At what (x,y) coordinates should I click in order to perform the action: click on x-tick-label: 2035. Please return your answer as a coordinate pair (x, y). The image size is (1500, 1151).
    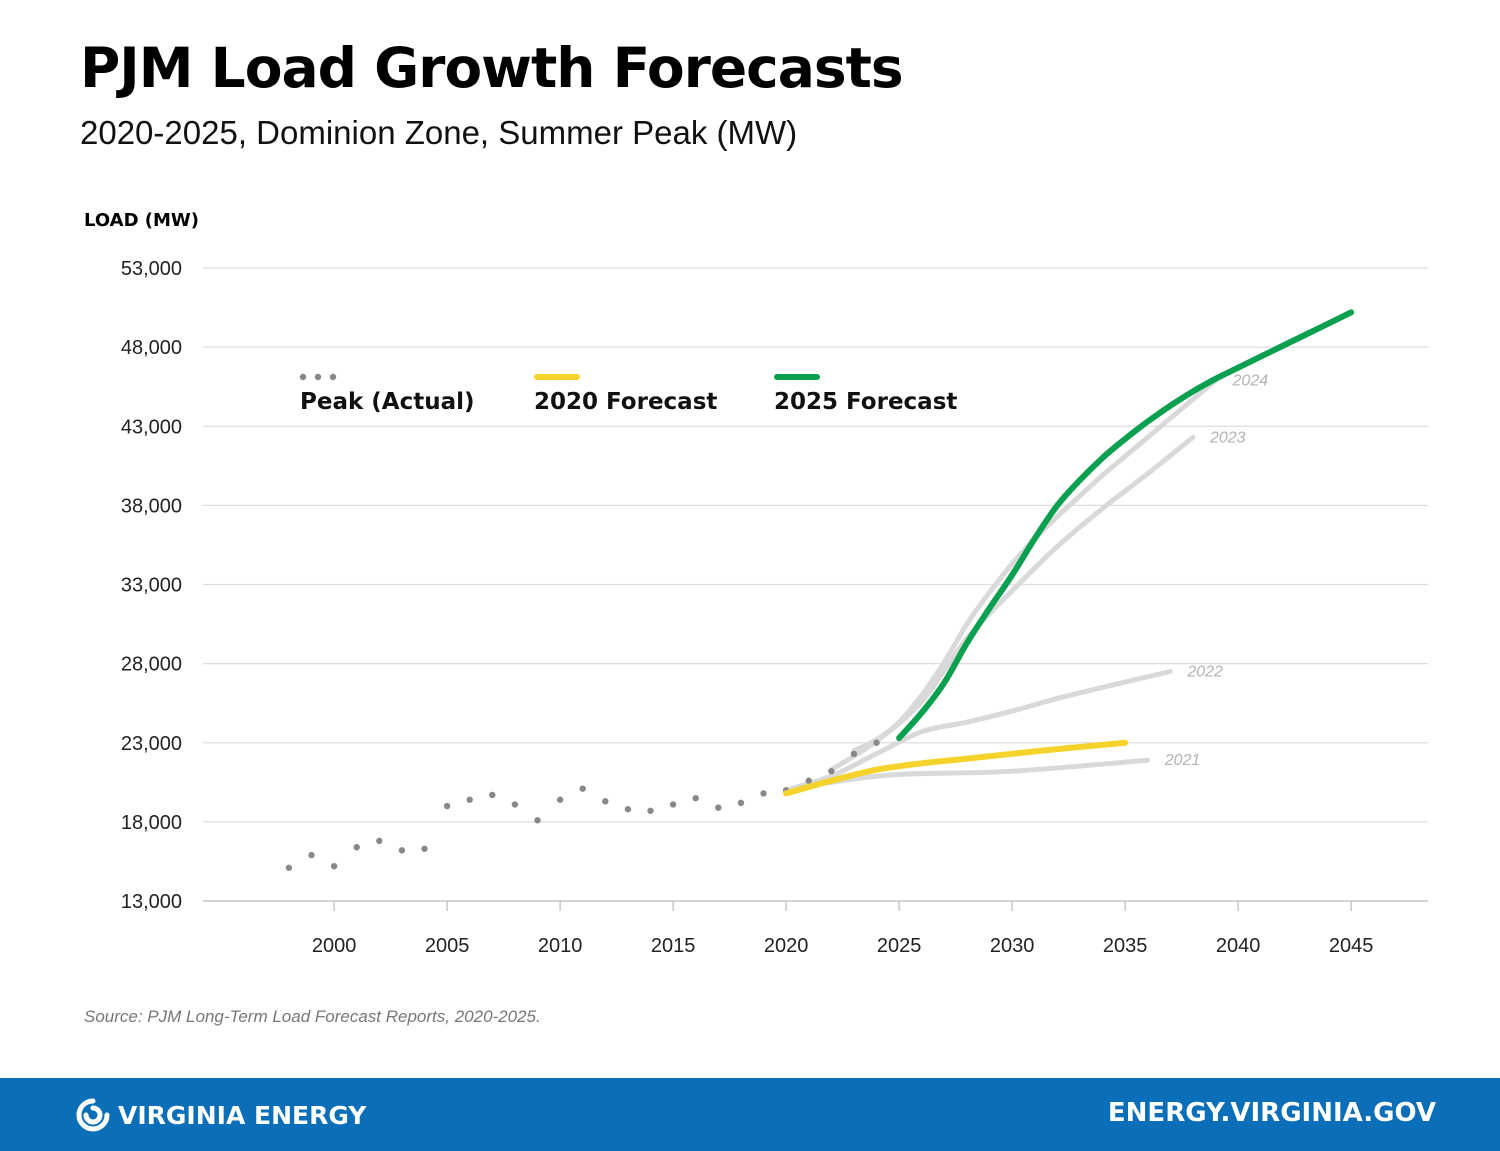
    Looking at the image, I should click on (1125, 946).